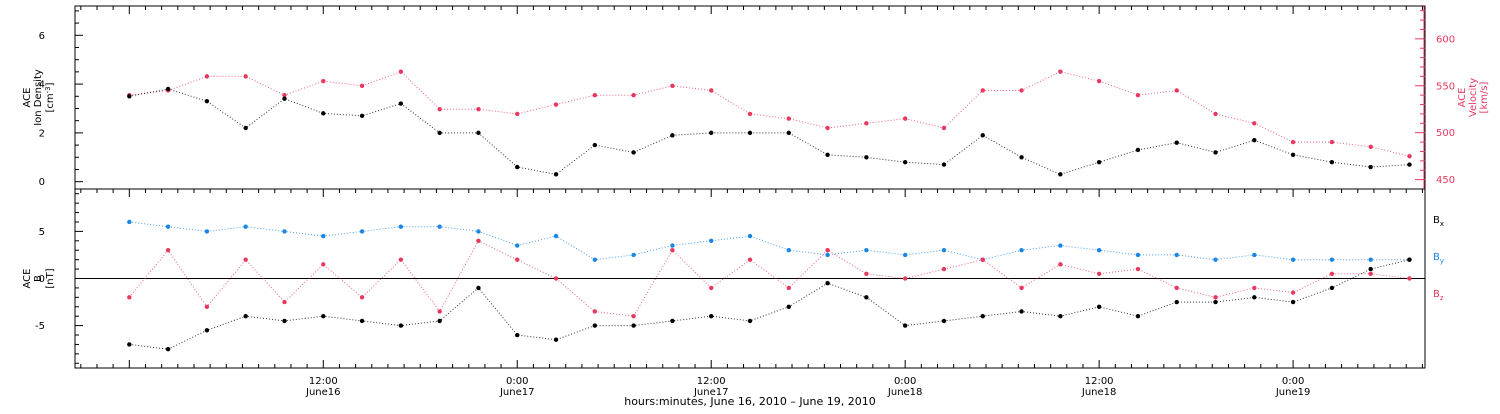 The height and width of the screenshot is (414, 1500). Describe the element at coordinates (1445, 86) in the screenshot. I see `y-tick-label-velocity: 550` at that location.